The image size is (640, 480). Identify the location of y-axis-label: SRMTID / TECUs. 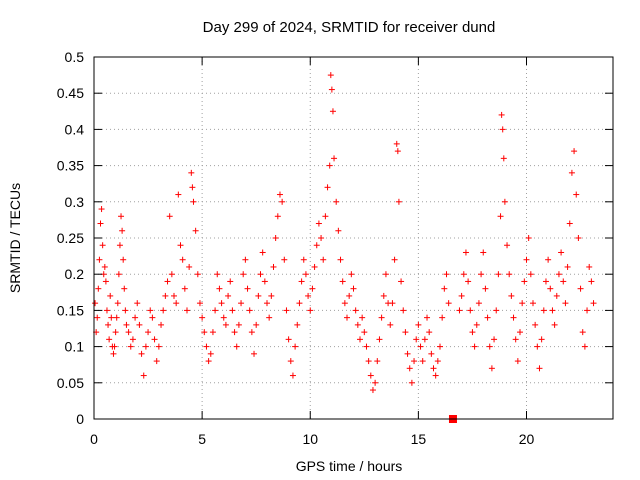
(15, 238).